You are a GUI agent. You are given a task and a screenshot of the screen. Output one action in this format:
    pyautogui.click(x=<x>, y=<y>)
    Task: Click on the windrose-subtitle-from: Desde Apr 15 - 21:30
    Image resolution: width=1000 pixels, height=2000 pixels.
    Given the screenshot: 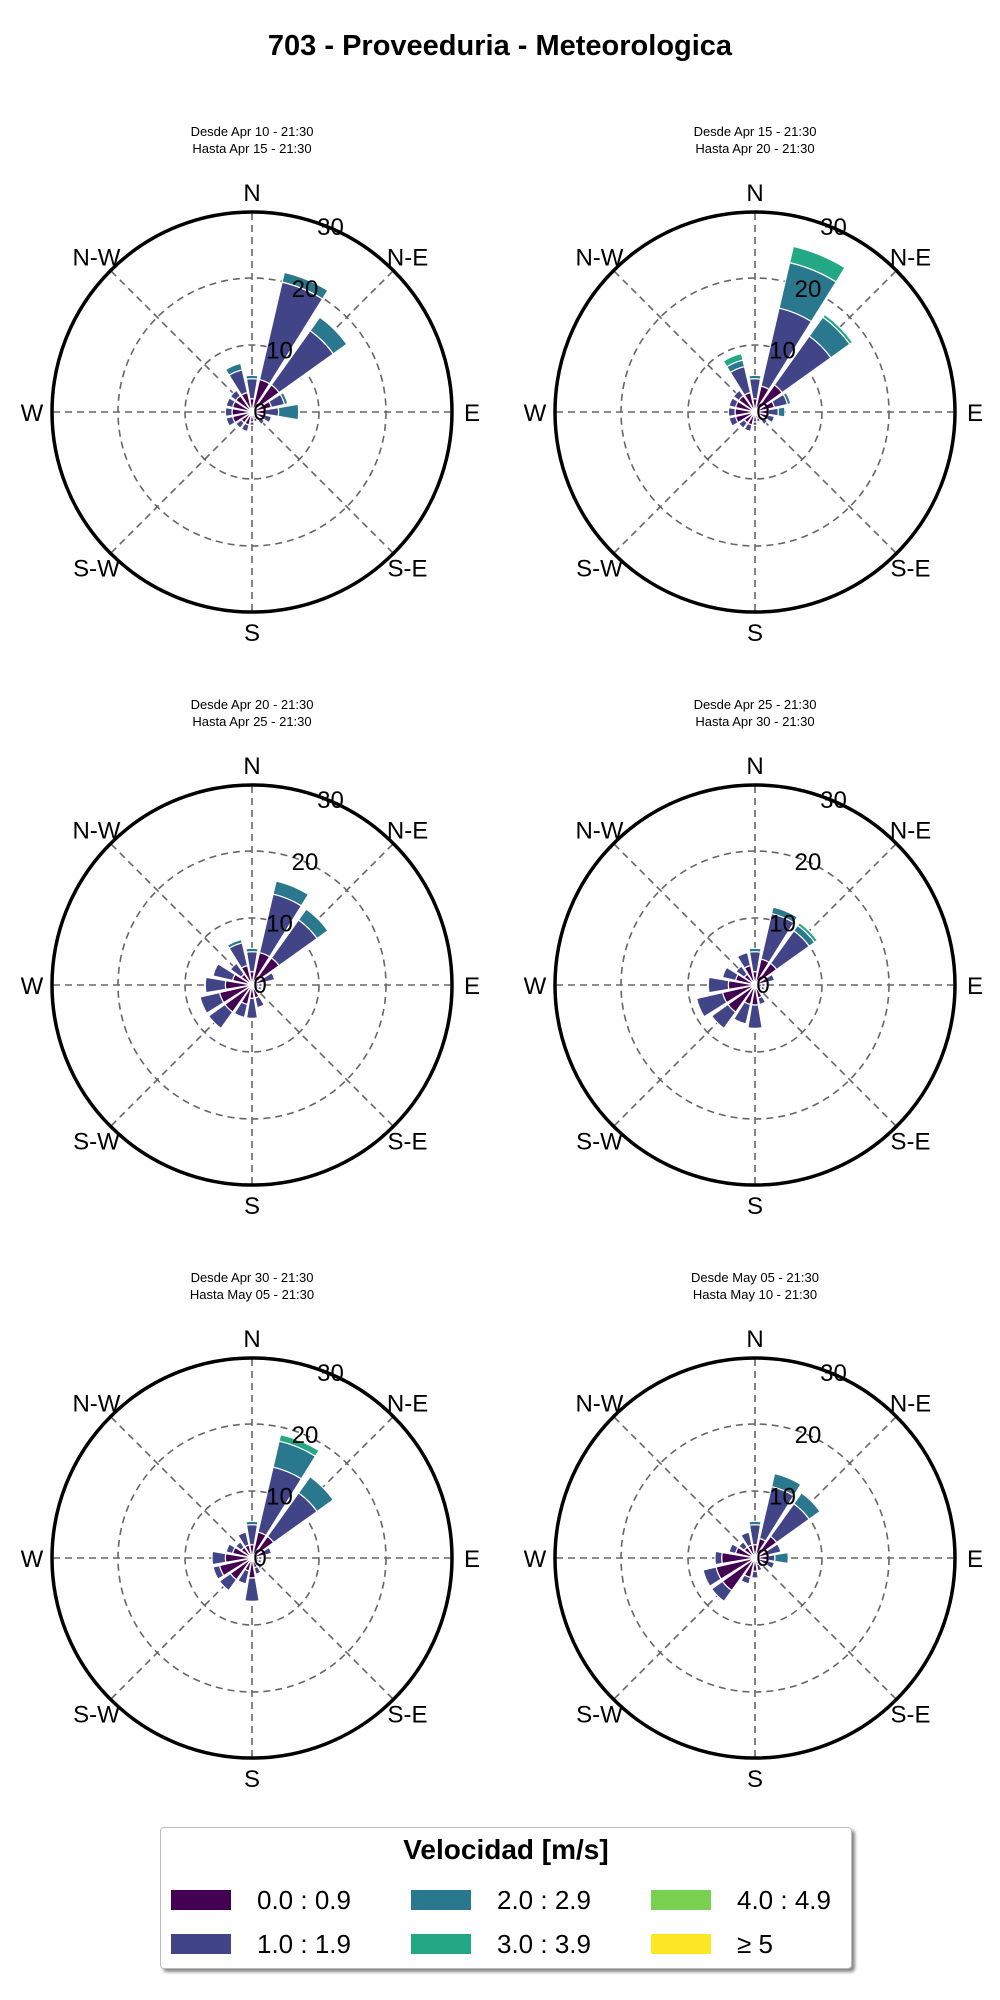 What is the action you would take?
    pyautogui.click(x=755, y=131)
    